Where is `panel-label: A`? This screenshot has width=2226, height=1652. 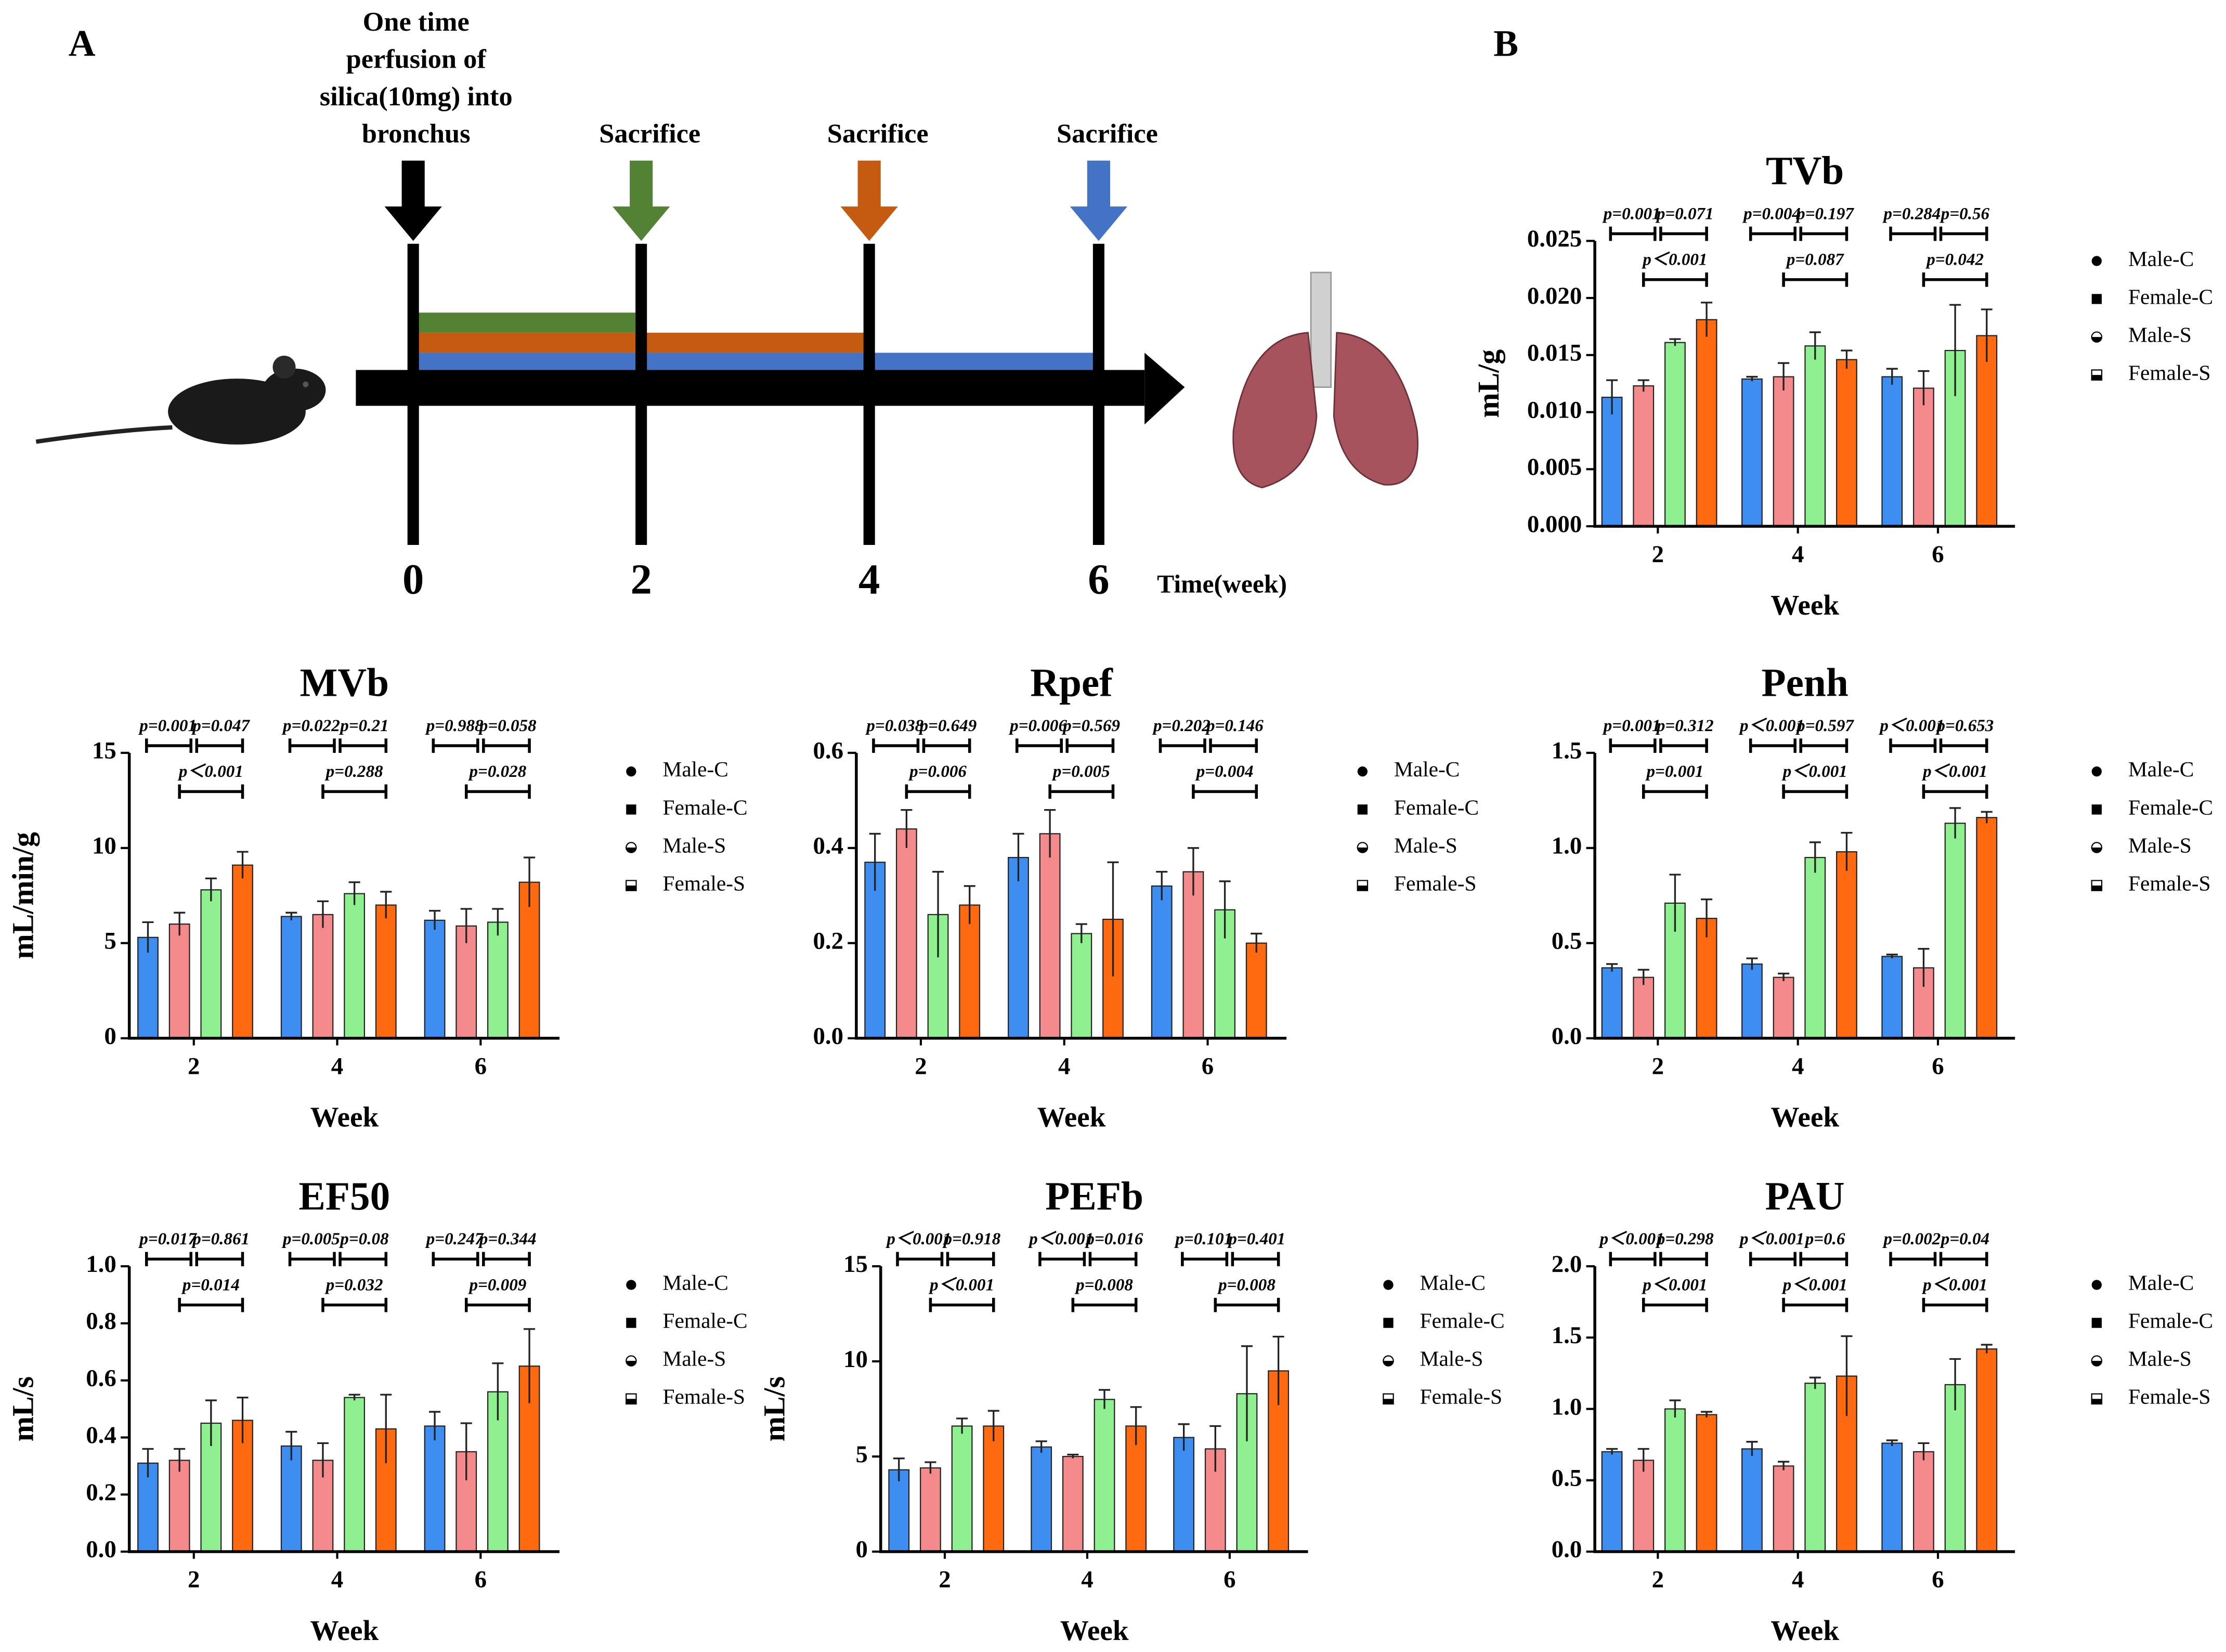 panel-label: A is located at coordinates (82, 43).